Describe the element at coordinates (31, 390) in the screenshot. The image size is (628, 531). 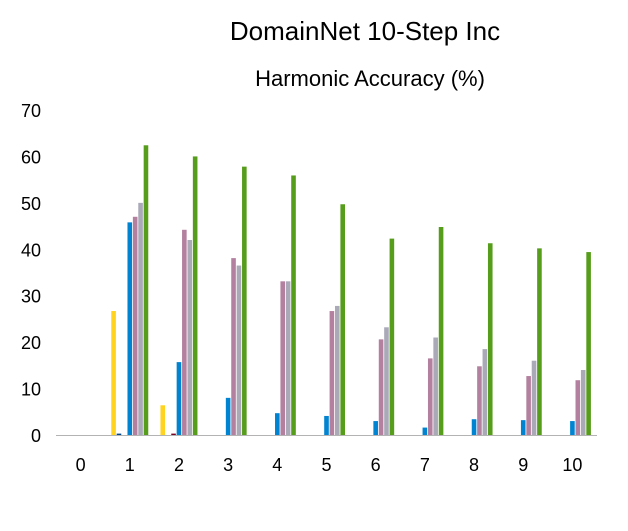
I see `y-tick-label: 10` at that location.